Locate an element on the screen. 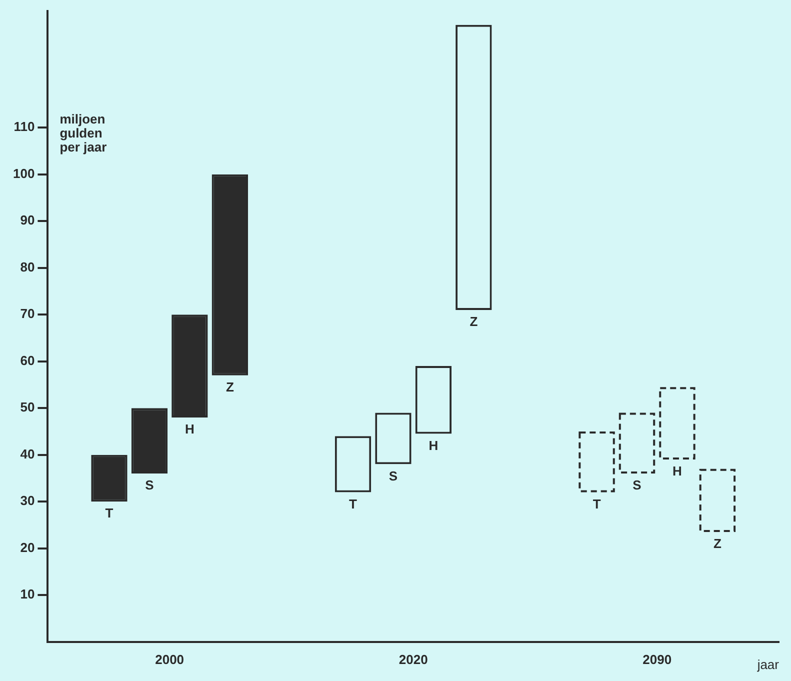  y-tick-label: 90 is located at coordinates (27, 220).